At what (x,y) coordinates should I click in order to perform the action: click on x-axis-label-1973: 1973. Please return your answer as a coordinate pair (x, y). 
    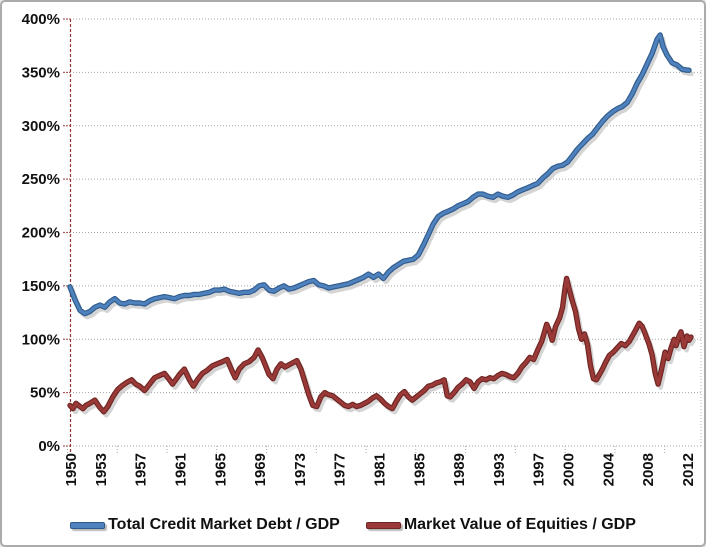
    Looking at the image, I should click on (300, 469).